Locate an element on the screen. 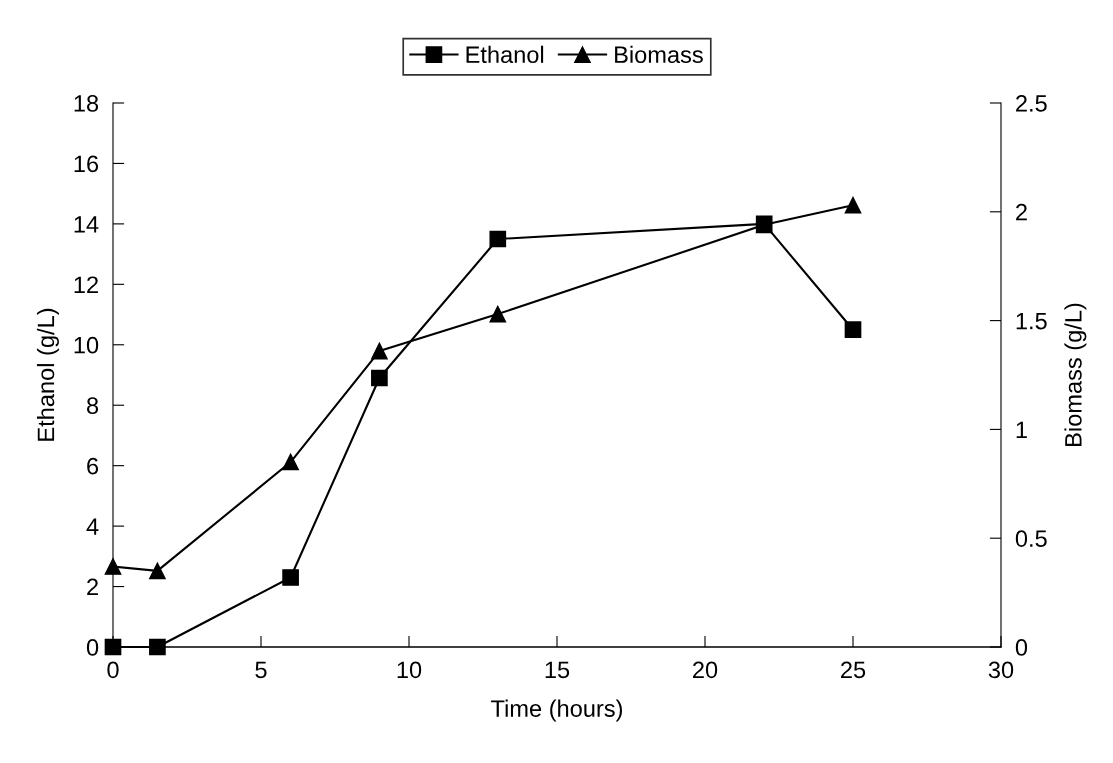 This screenshot has height=763, width=1113. legend-label: Ethanol is located at coordinates (505, 54).